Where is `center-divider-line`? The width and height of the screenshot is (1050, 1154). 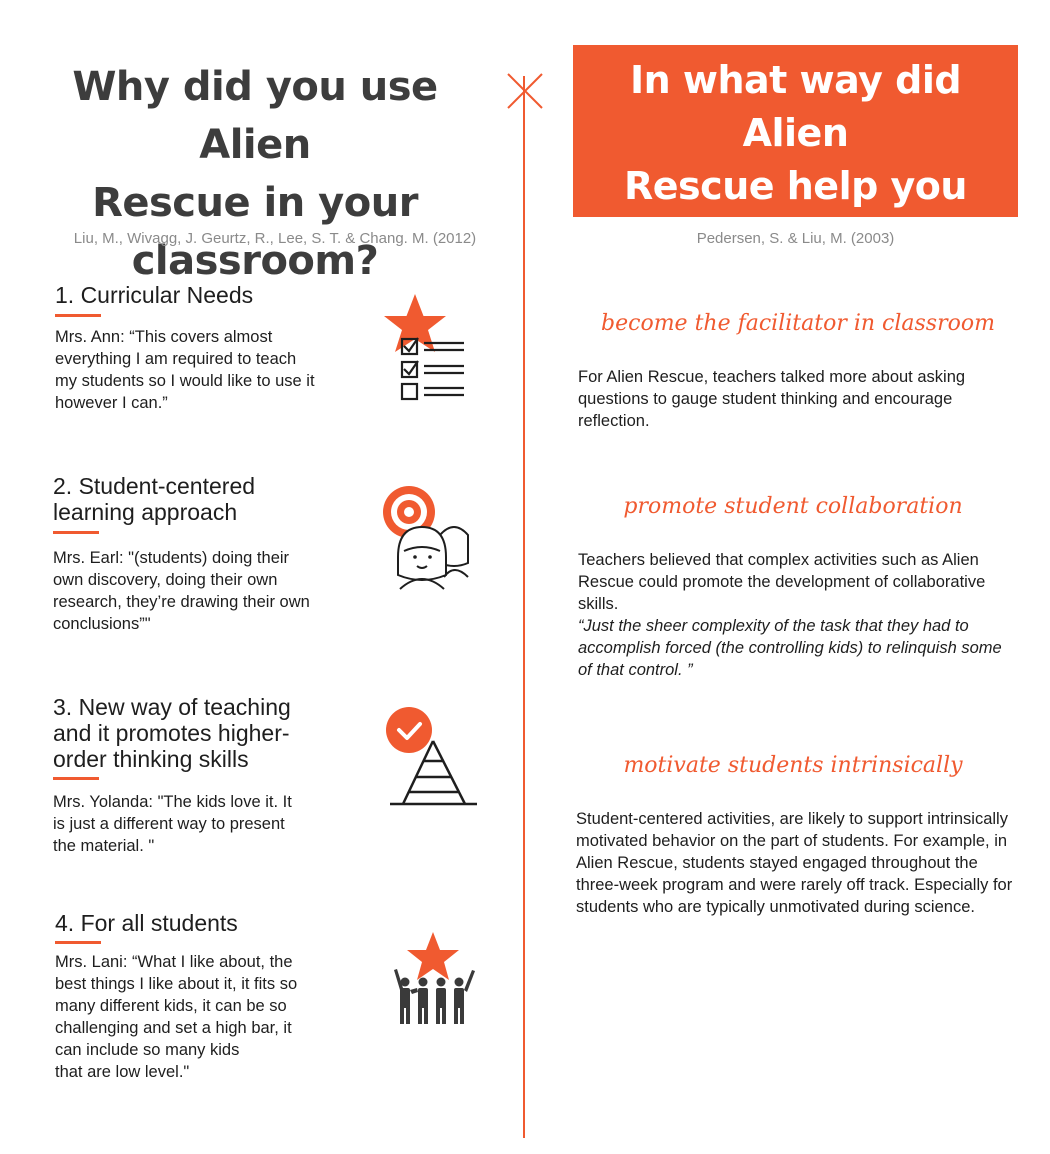 center-divider-line is located at coordinates (524, 607).